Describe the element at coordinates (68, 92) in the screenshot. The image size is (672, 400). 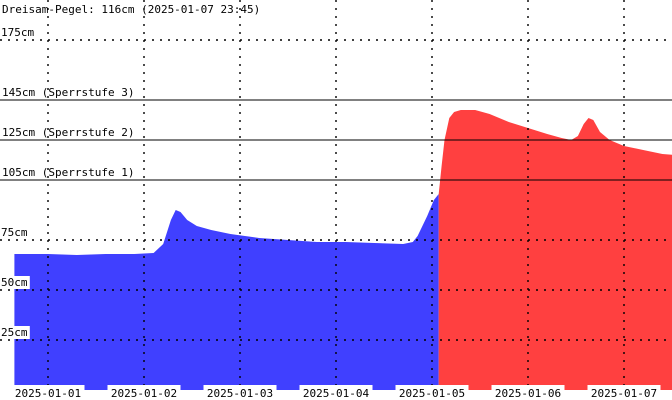
I see `threshold-label-2: 145cm (Sperrstufe 3)` at that location.